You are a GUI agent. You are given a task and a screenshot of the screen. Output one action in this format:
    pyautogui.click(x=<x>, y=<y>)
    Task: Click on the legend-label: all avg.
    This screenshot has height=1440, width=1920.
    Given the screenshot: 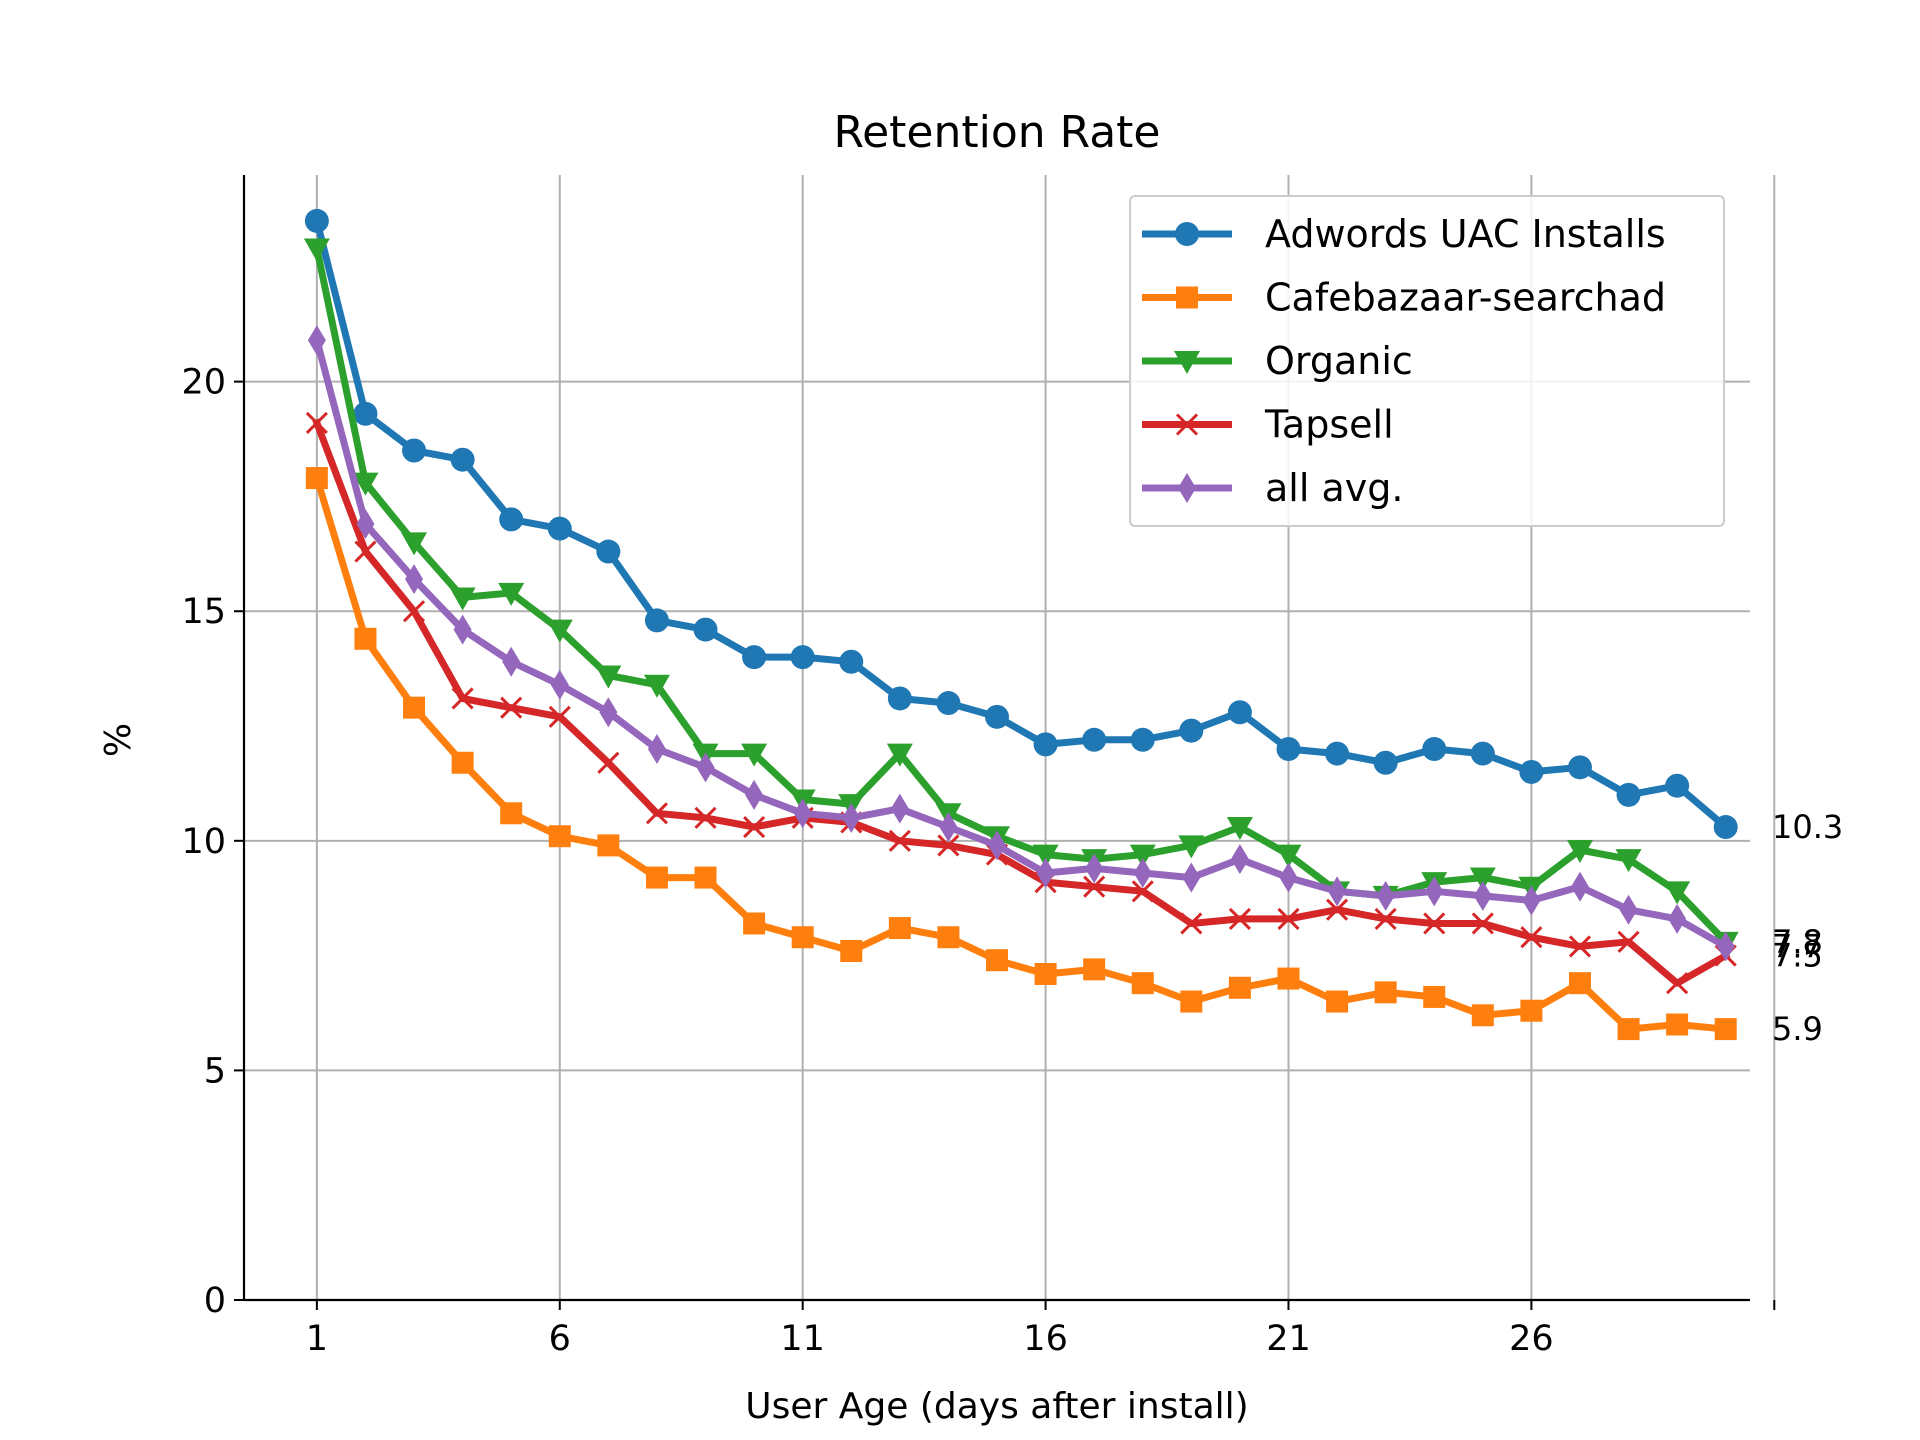 What is the action you would take?
    pyautogui.click(x=1334, y=488)
    